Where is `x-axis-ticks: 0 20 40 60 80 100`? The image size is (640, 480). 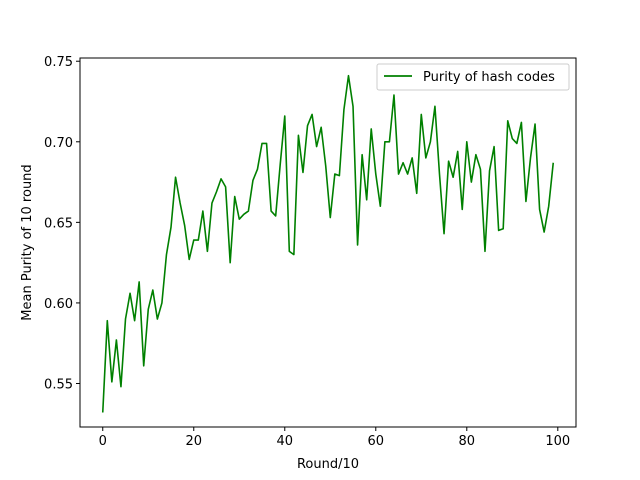 x-axis-ticks: 0 20 40 60 80 100 is located at coordinates (334, 438).